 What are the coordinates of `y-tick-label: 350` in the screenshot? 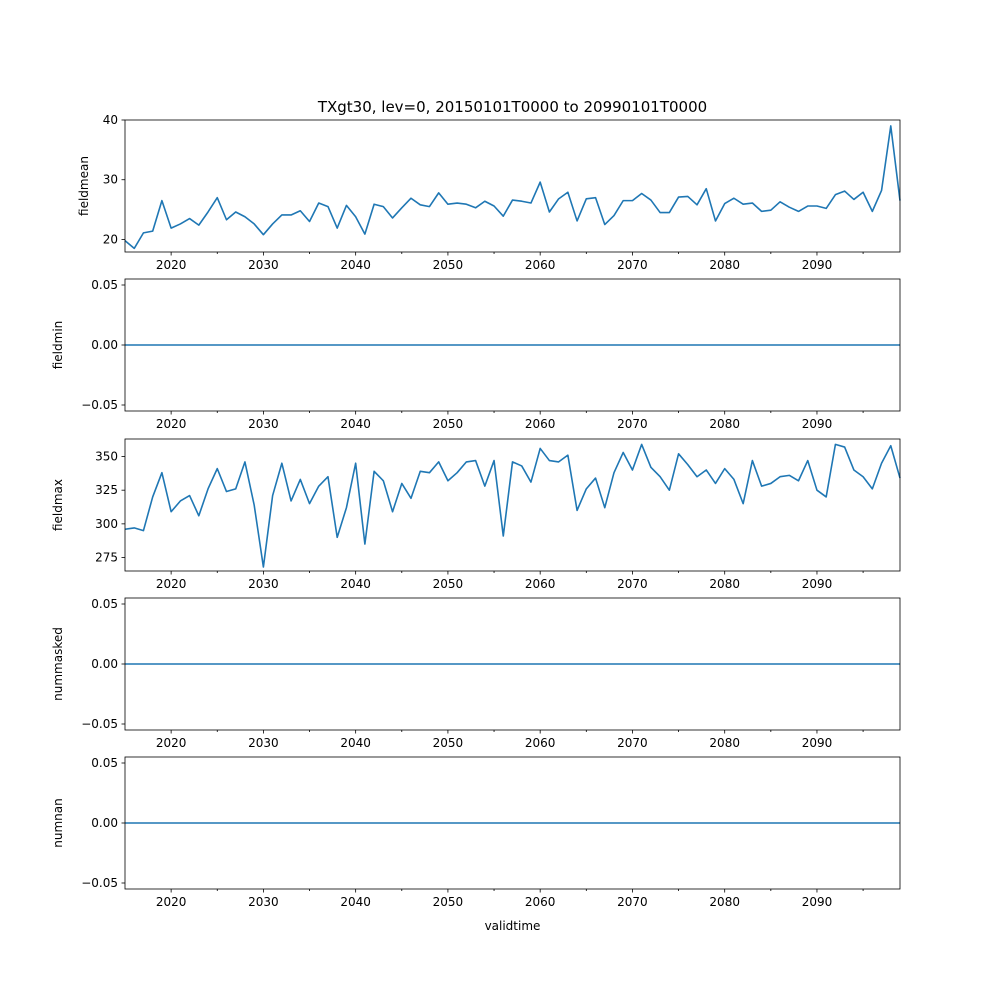 It's located at (106, 457).